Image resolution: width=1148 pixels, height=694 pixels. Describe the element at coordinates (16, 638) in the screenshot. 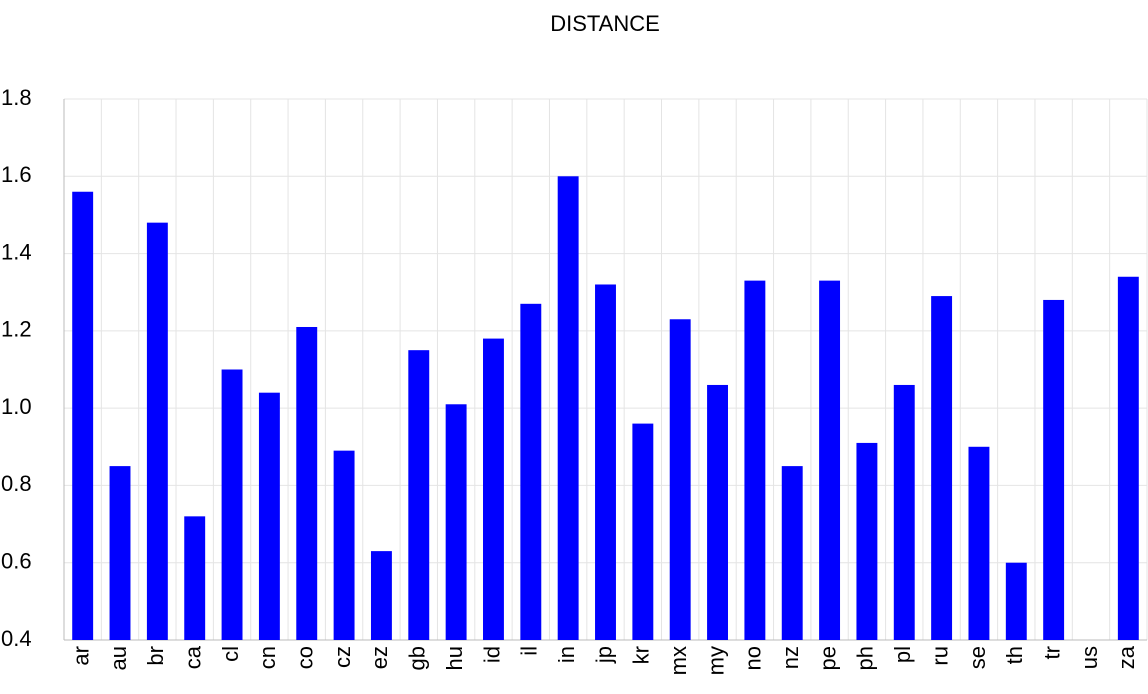

I see `y-tick-label: 0.4` at that location.